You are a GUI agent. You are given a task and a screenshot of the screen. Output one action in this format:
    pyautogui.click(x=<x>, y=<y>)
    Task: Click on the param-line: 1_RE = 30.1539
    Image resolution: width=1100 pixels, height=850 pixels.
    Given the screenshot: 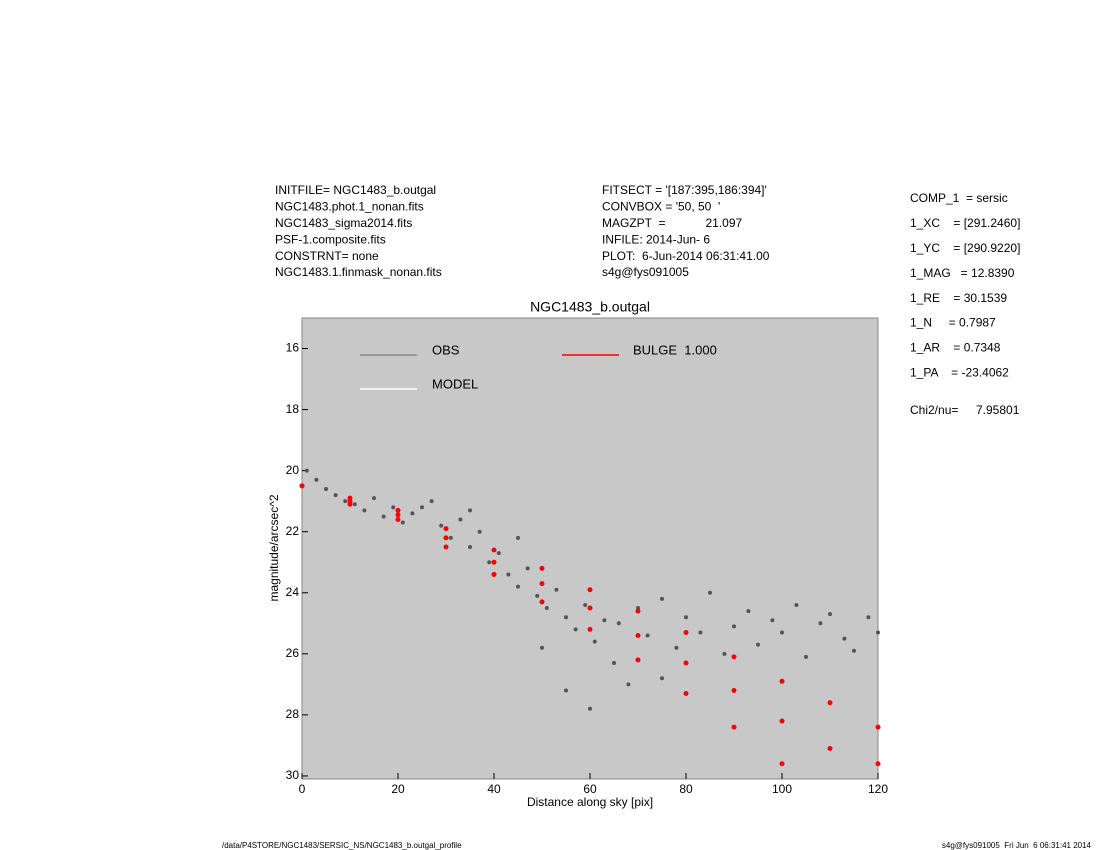 What is the action you would take?
    pyautogui.click(x=958, y=298)
    